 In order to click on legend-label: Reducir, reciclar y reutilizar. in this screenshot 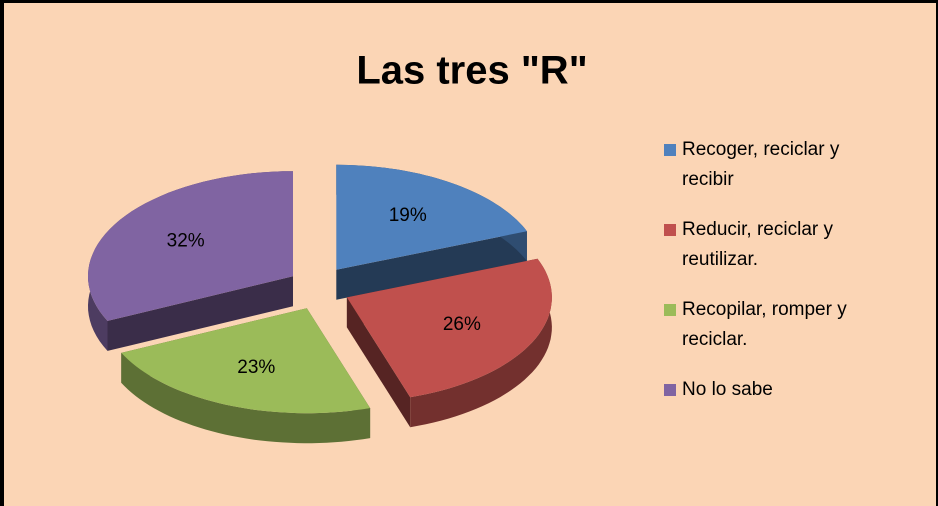, I will do `click(757, 244)`.